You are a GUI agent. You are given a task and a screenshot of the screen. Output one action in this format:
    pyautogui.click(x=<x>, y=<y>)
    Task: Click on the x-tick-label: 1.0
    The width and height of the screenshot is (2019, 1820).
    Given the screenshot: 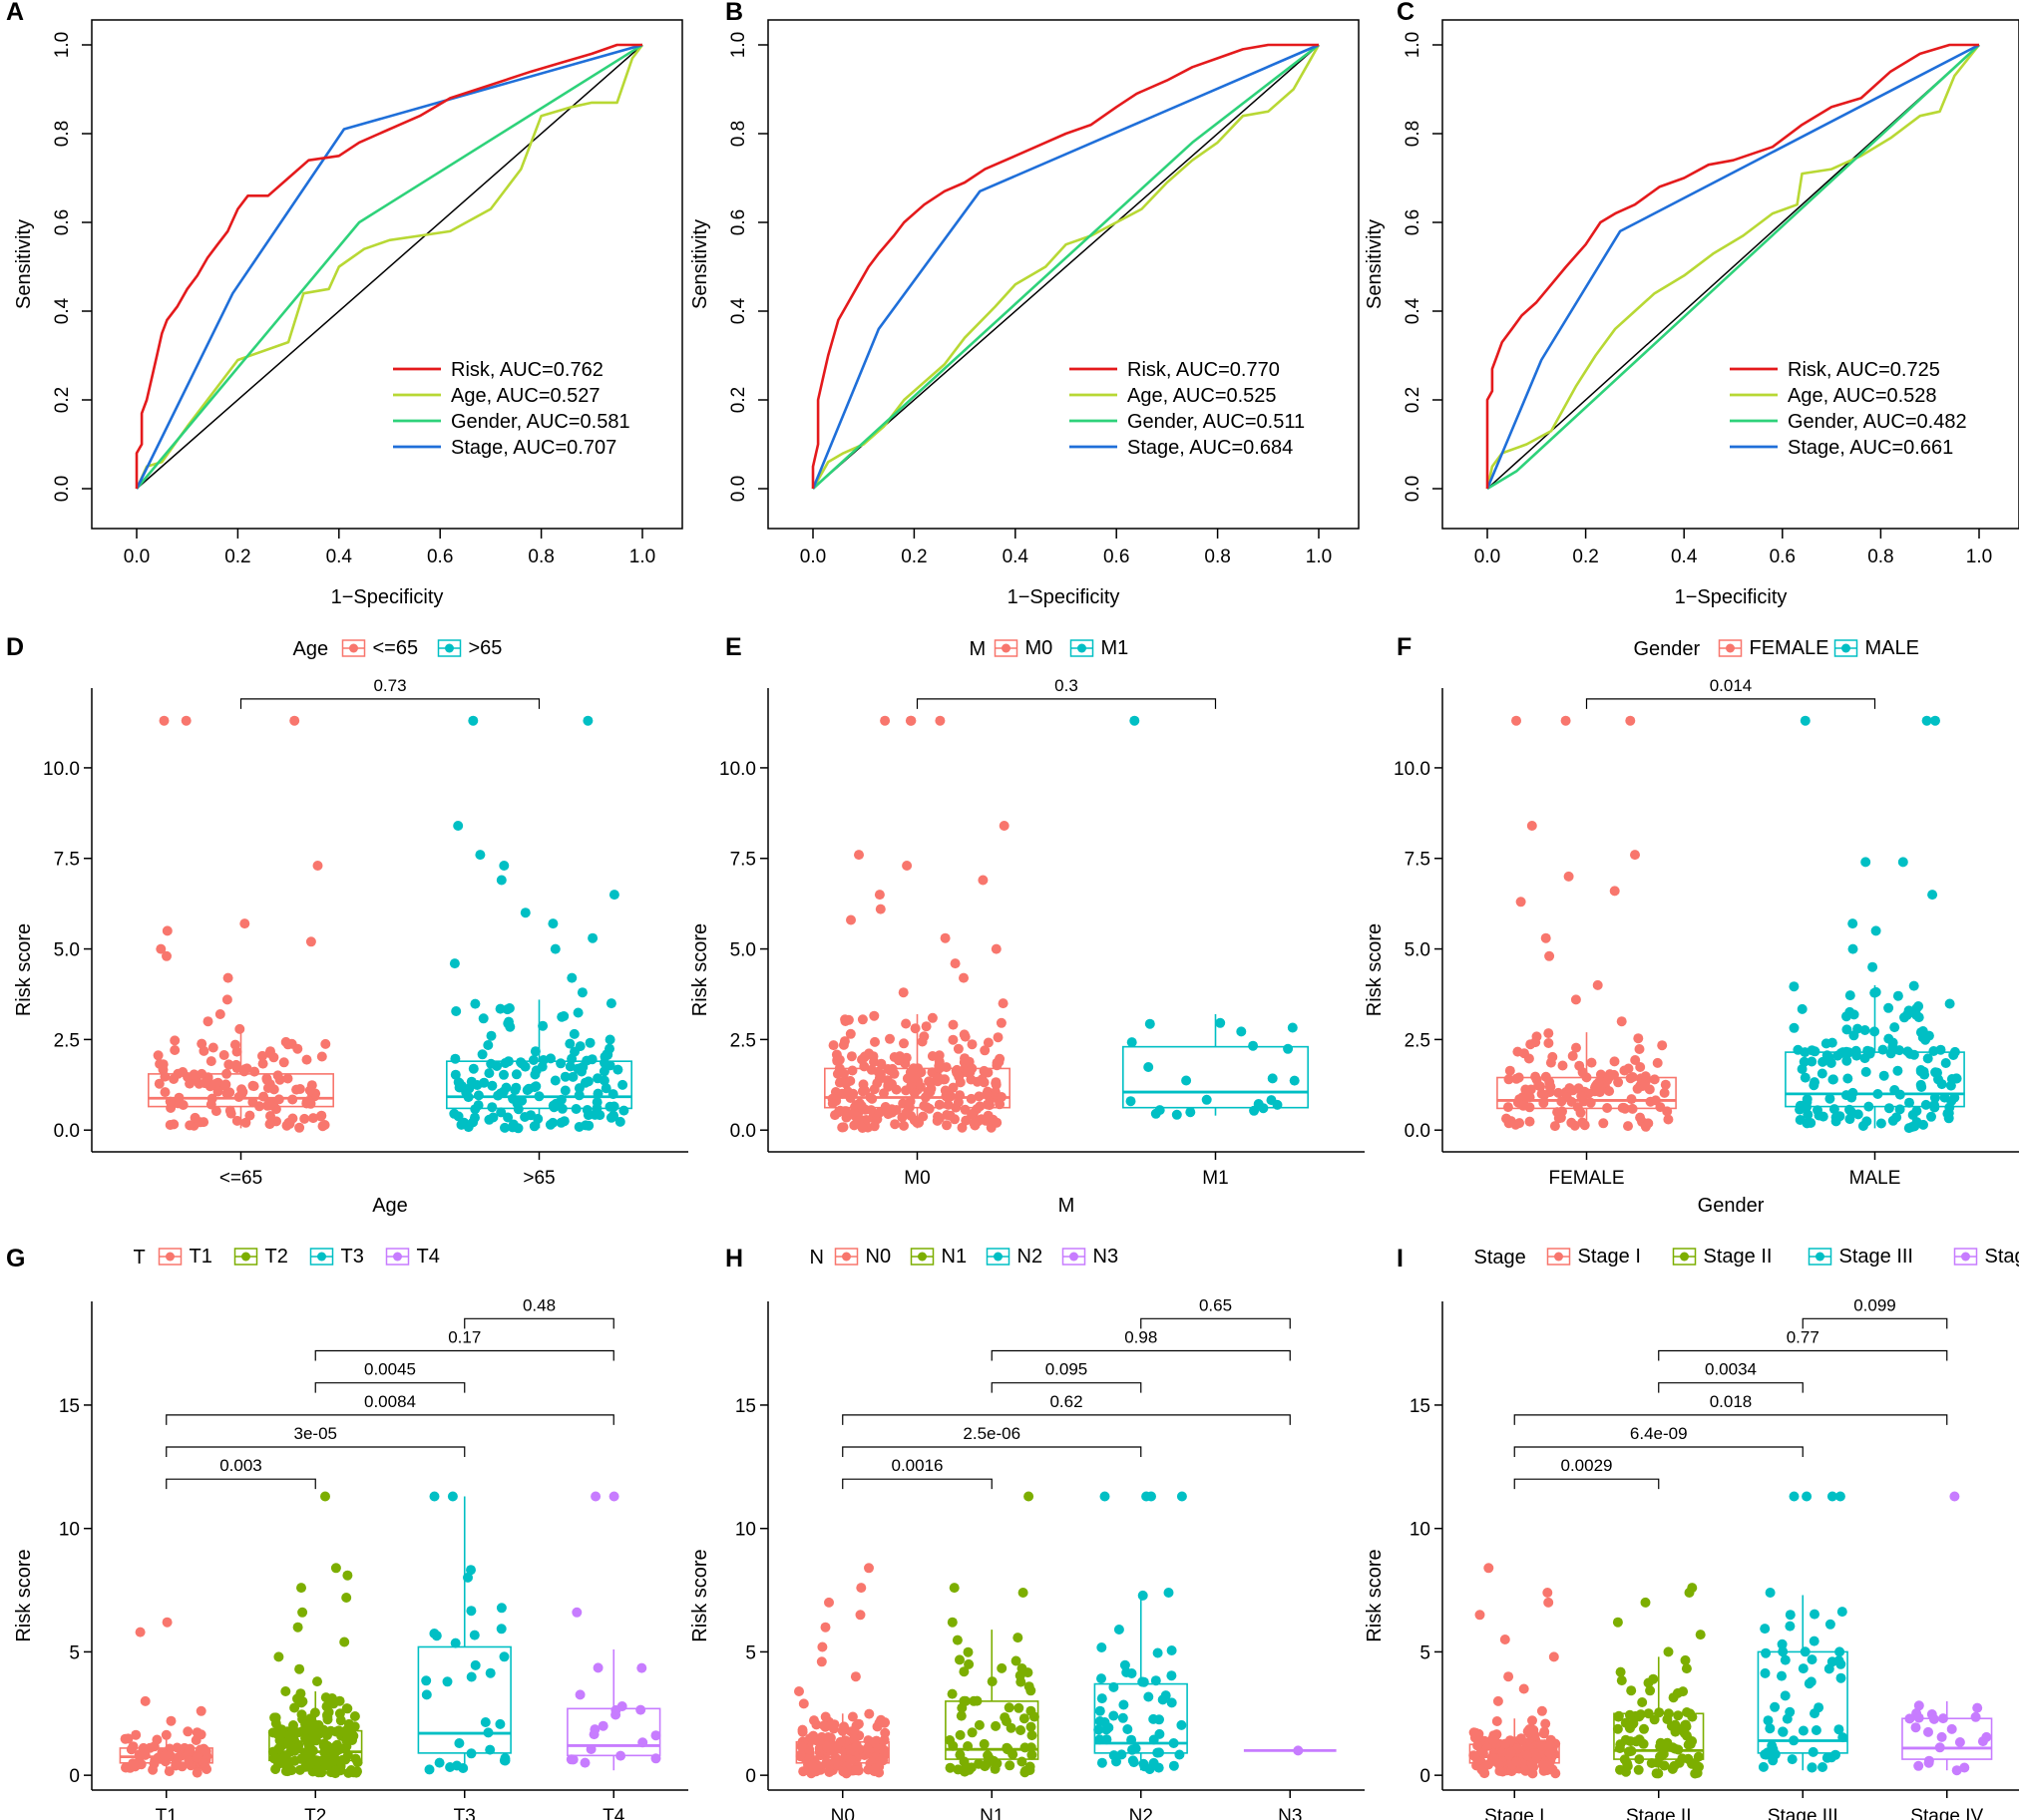 What is the action you would take?
    pyautogui.click(x=1319, y=556)
    